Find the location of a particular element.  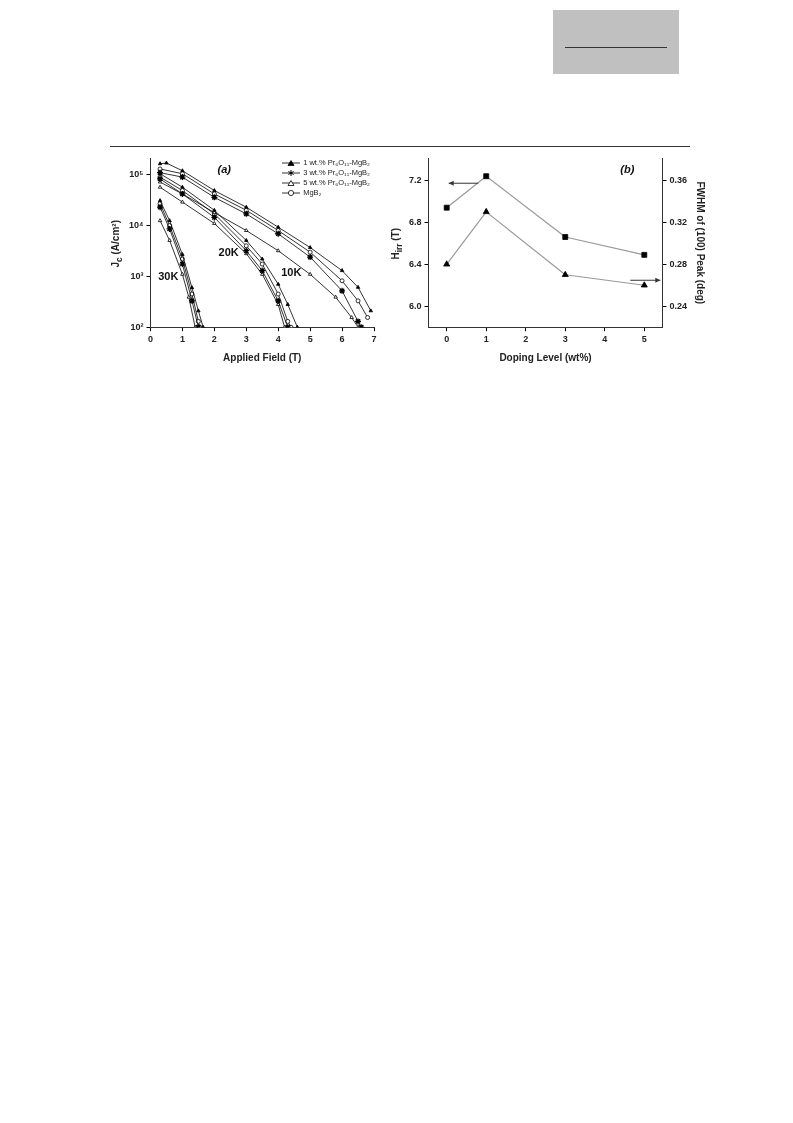

y2-tick-label: 0.36 is located at coordinates (678, 179).